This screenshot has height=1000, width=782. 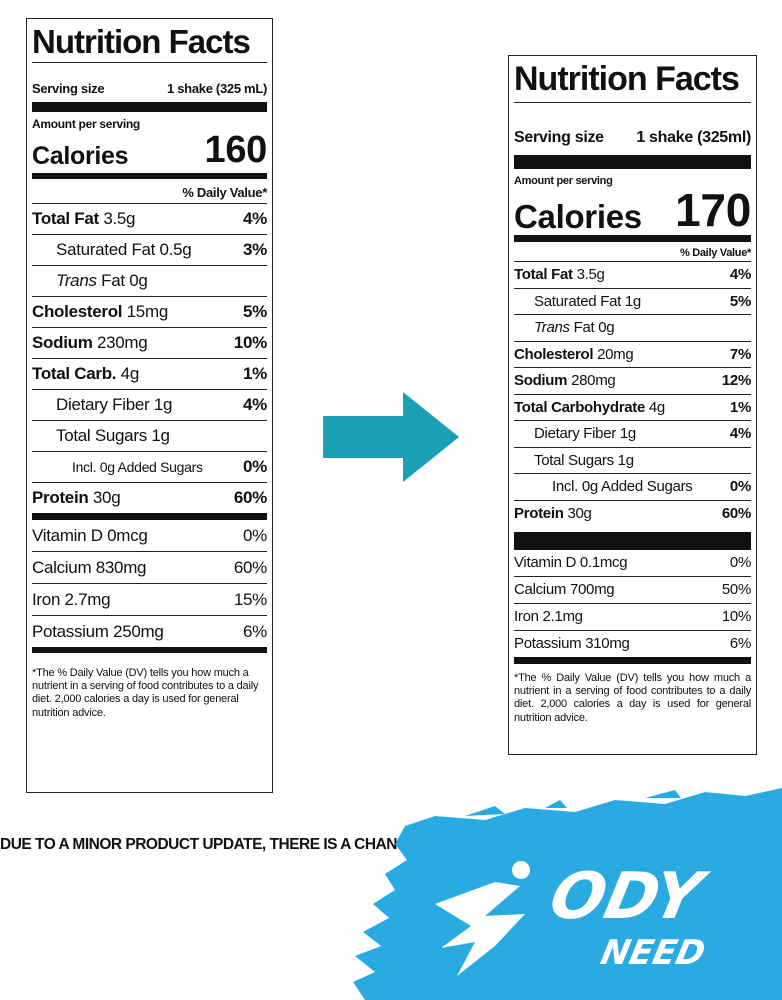 What do you see at coordinates (149, 249) in the screenshot?
I see `nutrient-row-saturated-fat: Saturated Fat 0.5g 3%` at bounding box center [149, 249].